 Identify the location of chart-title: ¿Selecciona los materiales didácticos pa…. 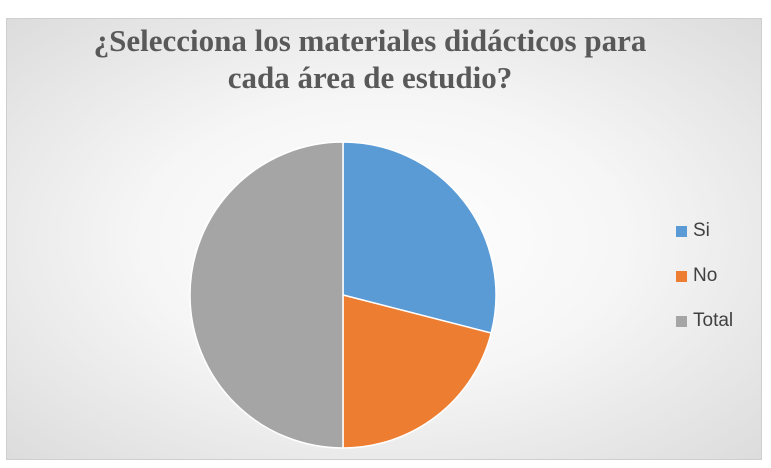
(370, 59).